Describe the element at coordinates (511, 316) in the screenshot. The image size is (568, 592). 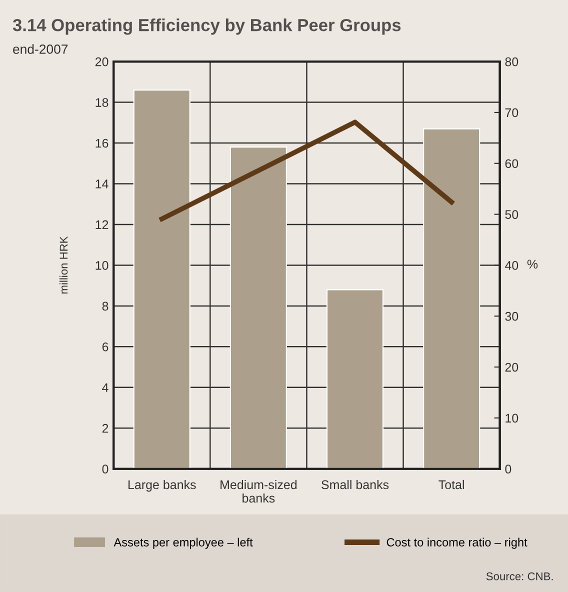
I see `y2-tick-label: 30` at that location.